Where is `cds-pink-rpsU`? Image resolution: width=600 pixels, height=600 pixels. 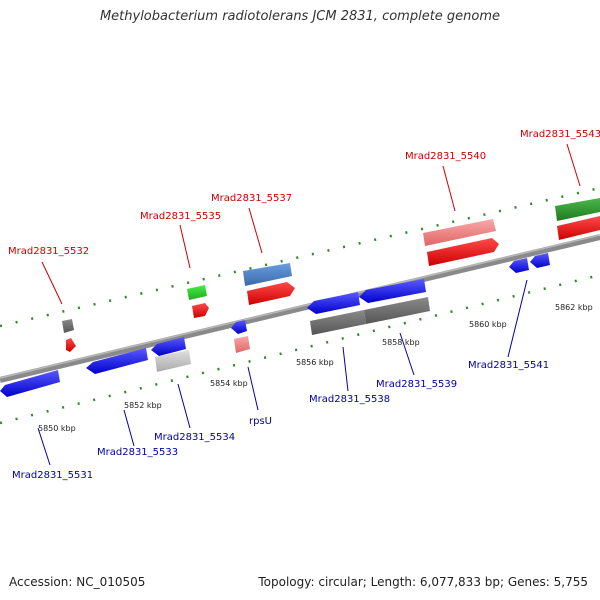 cds-pink-rpsU is located at coordinates (242, 344).